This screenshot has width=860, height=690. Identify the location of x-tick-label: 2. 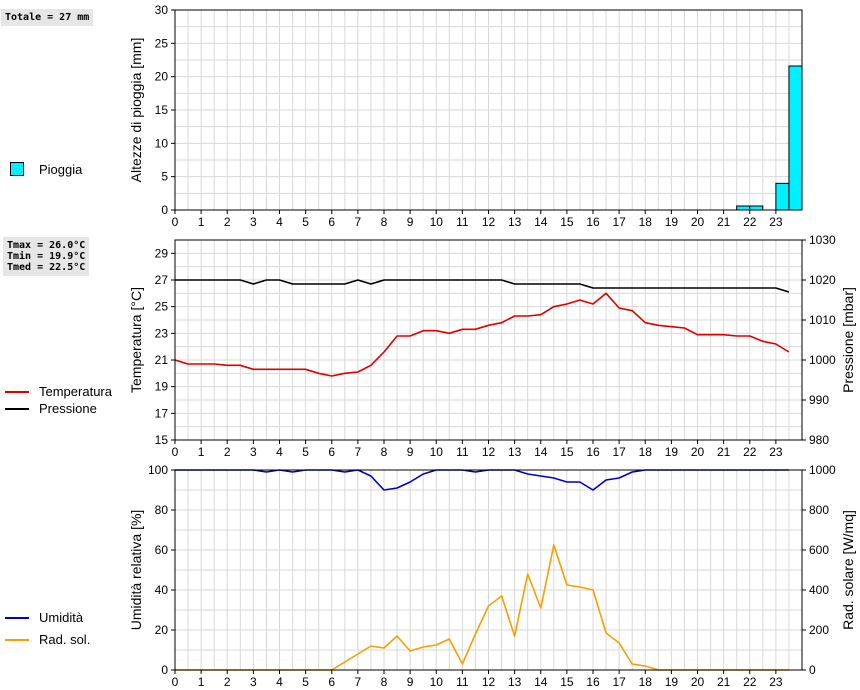
(227, 222).